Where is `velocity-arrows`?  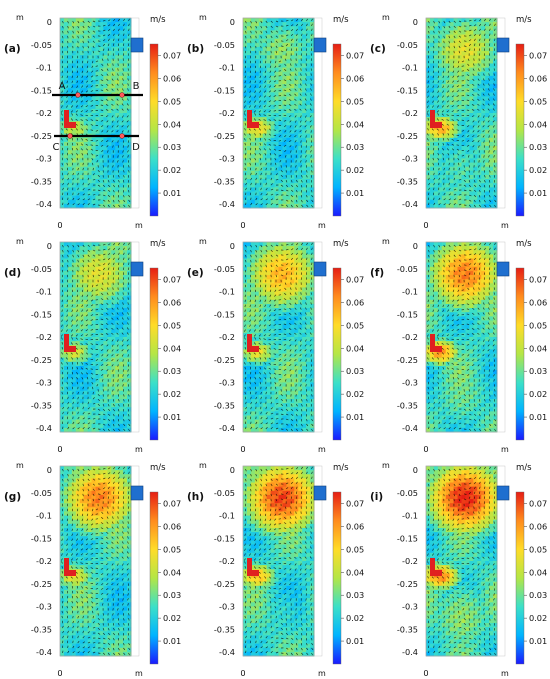 velocity-arrows is located at coordinates (95, 337).